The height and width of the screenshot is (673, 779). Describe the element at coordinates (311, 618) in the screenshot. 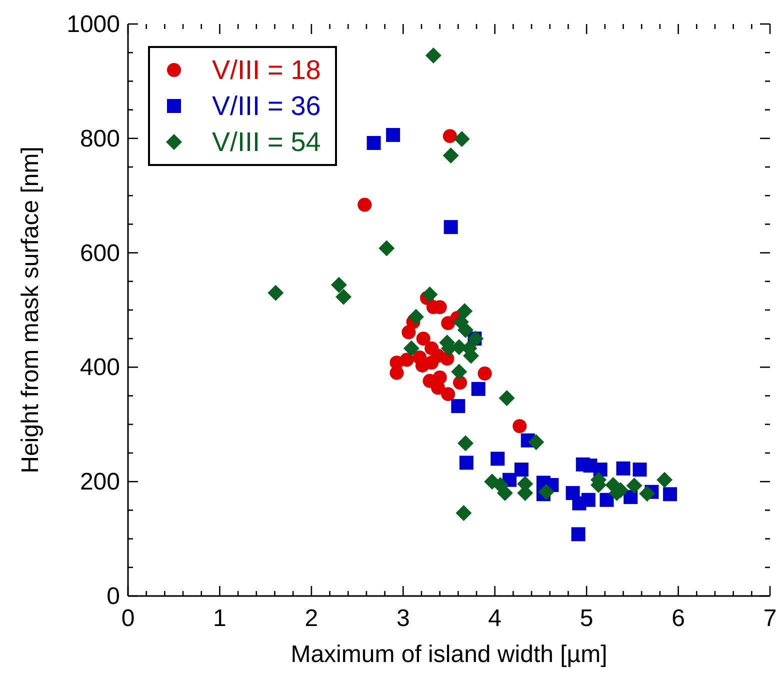

I see `x-tick-label: 2` at that location.